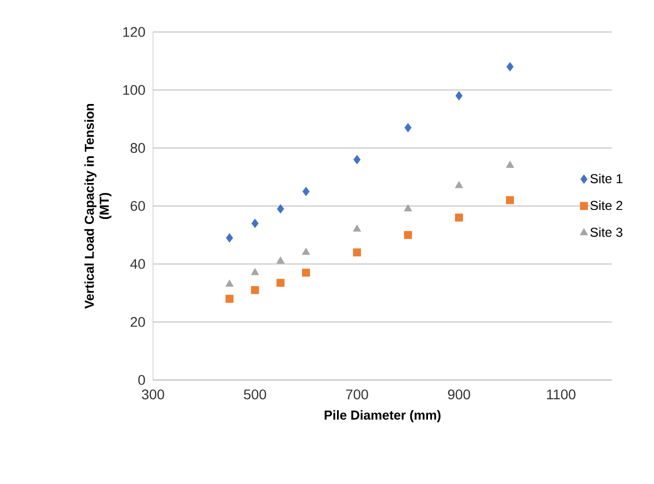 The image size is (654, 484). I want to click on x-axis-title: Pile Diameter (mm), so click(382, 416).